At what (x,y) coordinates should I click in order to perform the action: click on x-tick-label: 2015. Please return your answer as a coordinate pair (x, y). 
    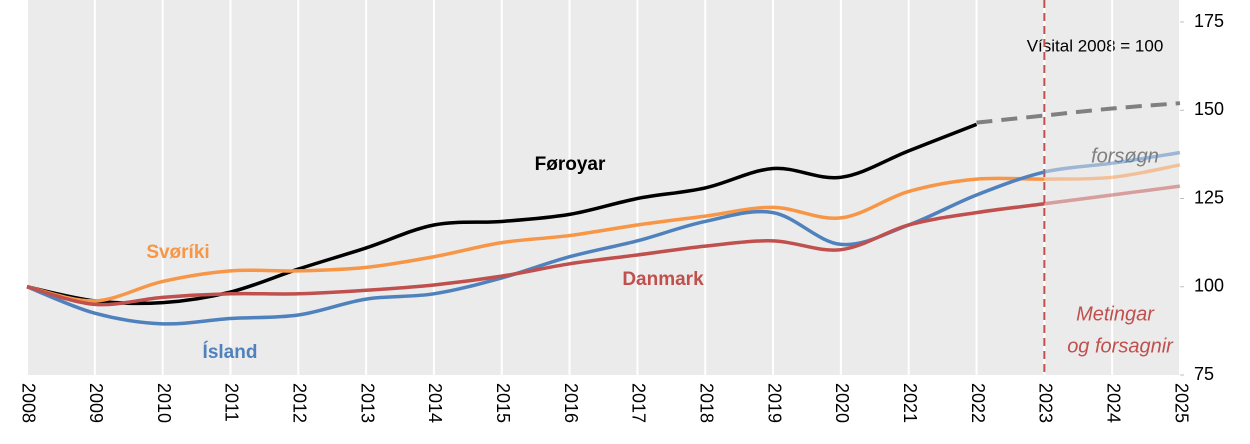
    Looking at the image, I should click on (503, 403).